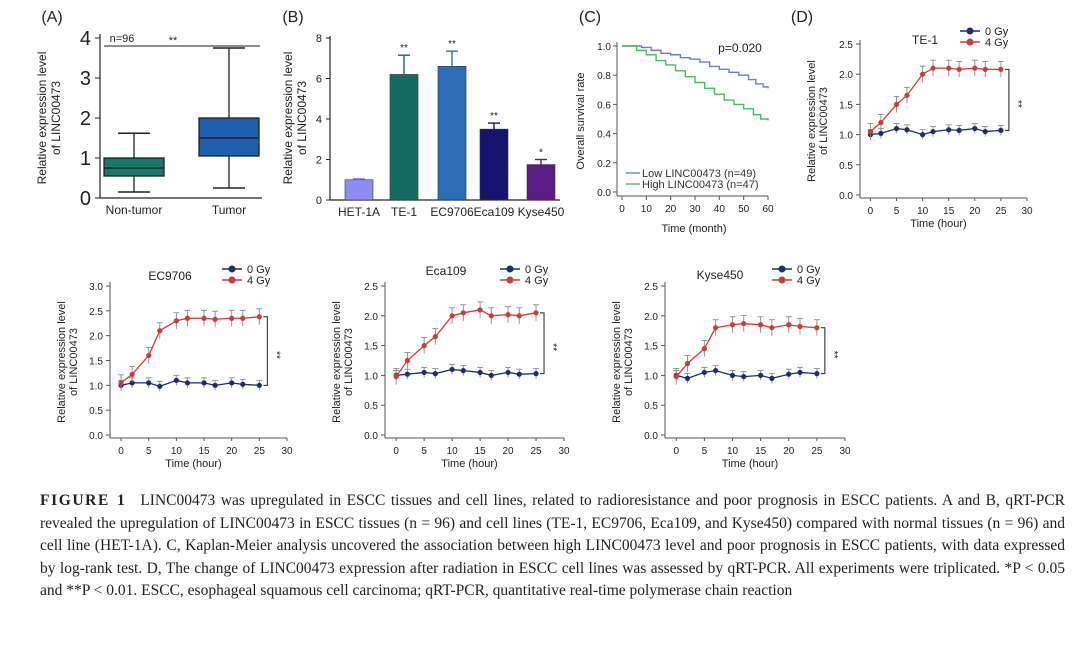 The image size is (1079, 647). Describe the element at coordinates (51, 17) in the screenshot. I see `panel-label-a: (A)` at that location.